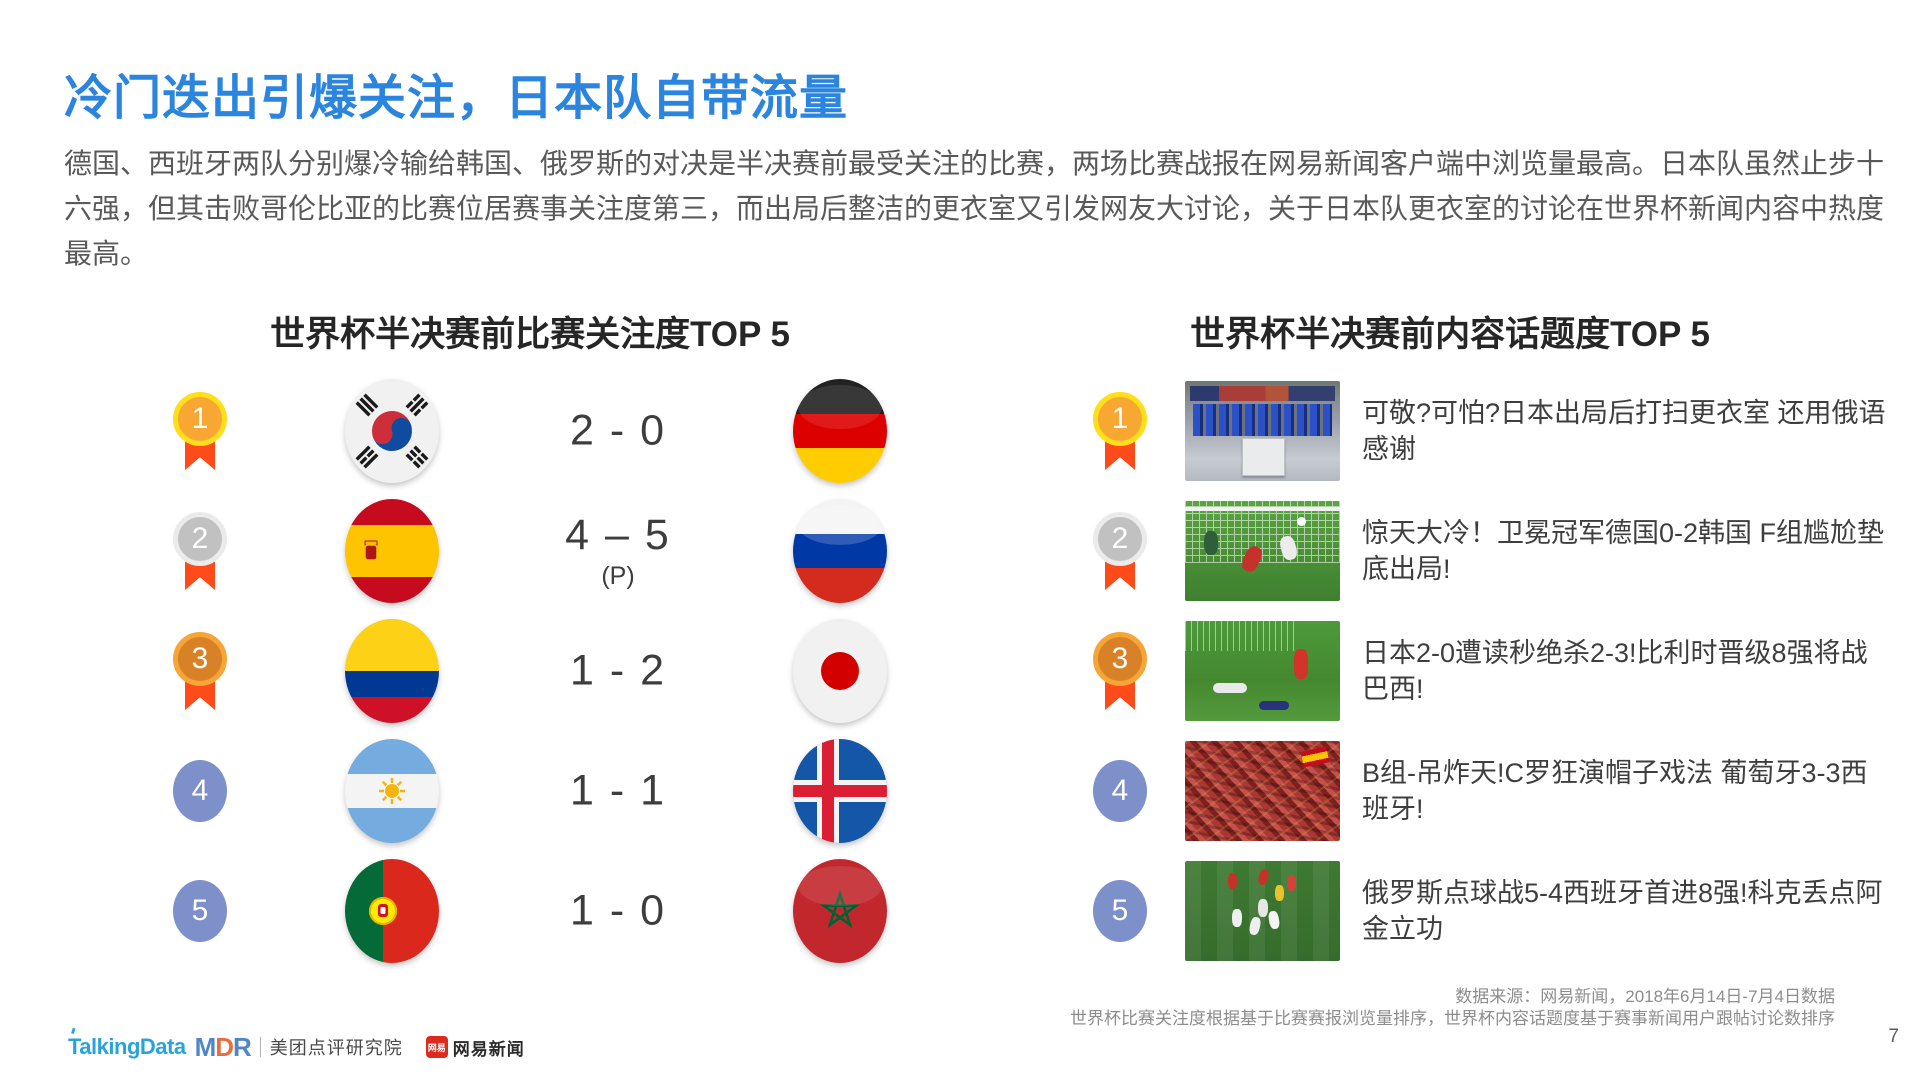 This screenshot has width=1921, height=1080. I want to click on goal-crossbar, so click(1262, 509).